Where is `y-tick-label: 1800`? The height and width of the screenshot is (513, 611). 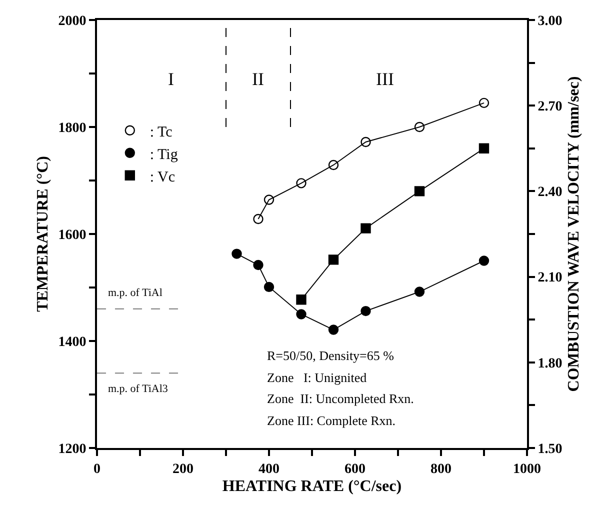 y-tick-label: 1800 is located at coordinates (72, 128).